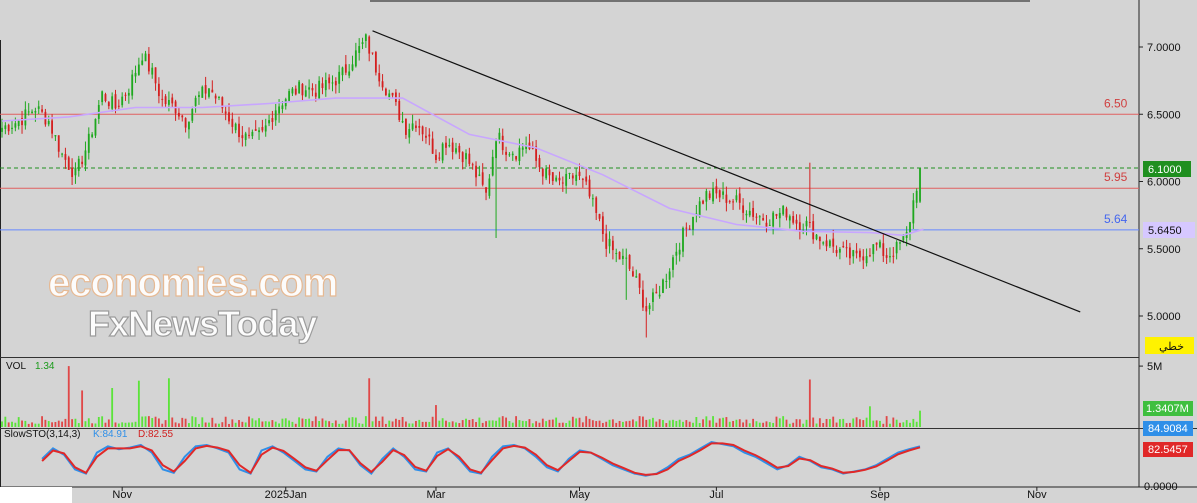  What do you see at coordinates (1037, 495) in the screenshot?
I see `date-tick-label: Nov` at bounding box center [1037, 495].